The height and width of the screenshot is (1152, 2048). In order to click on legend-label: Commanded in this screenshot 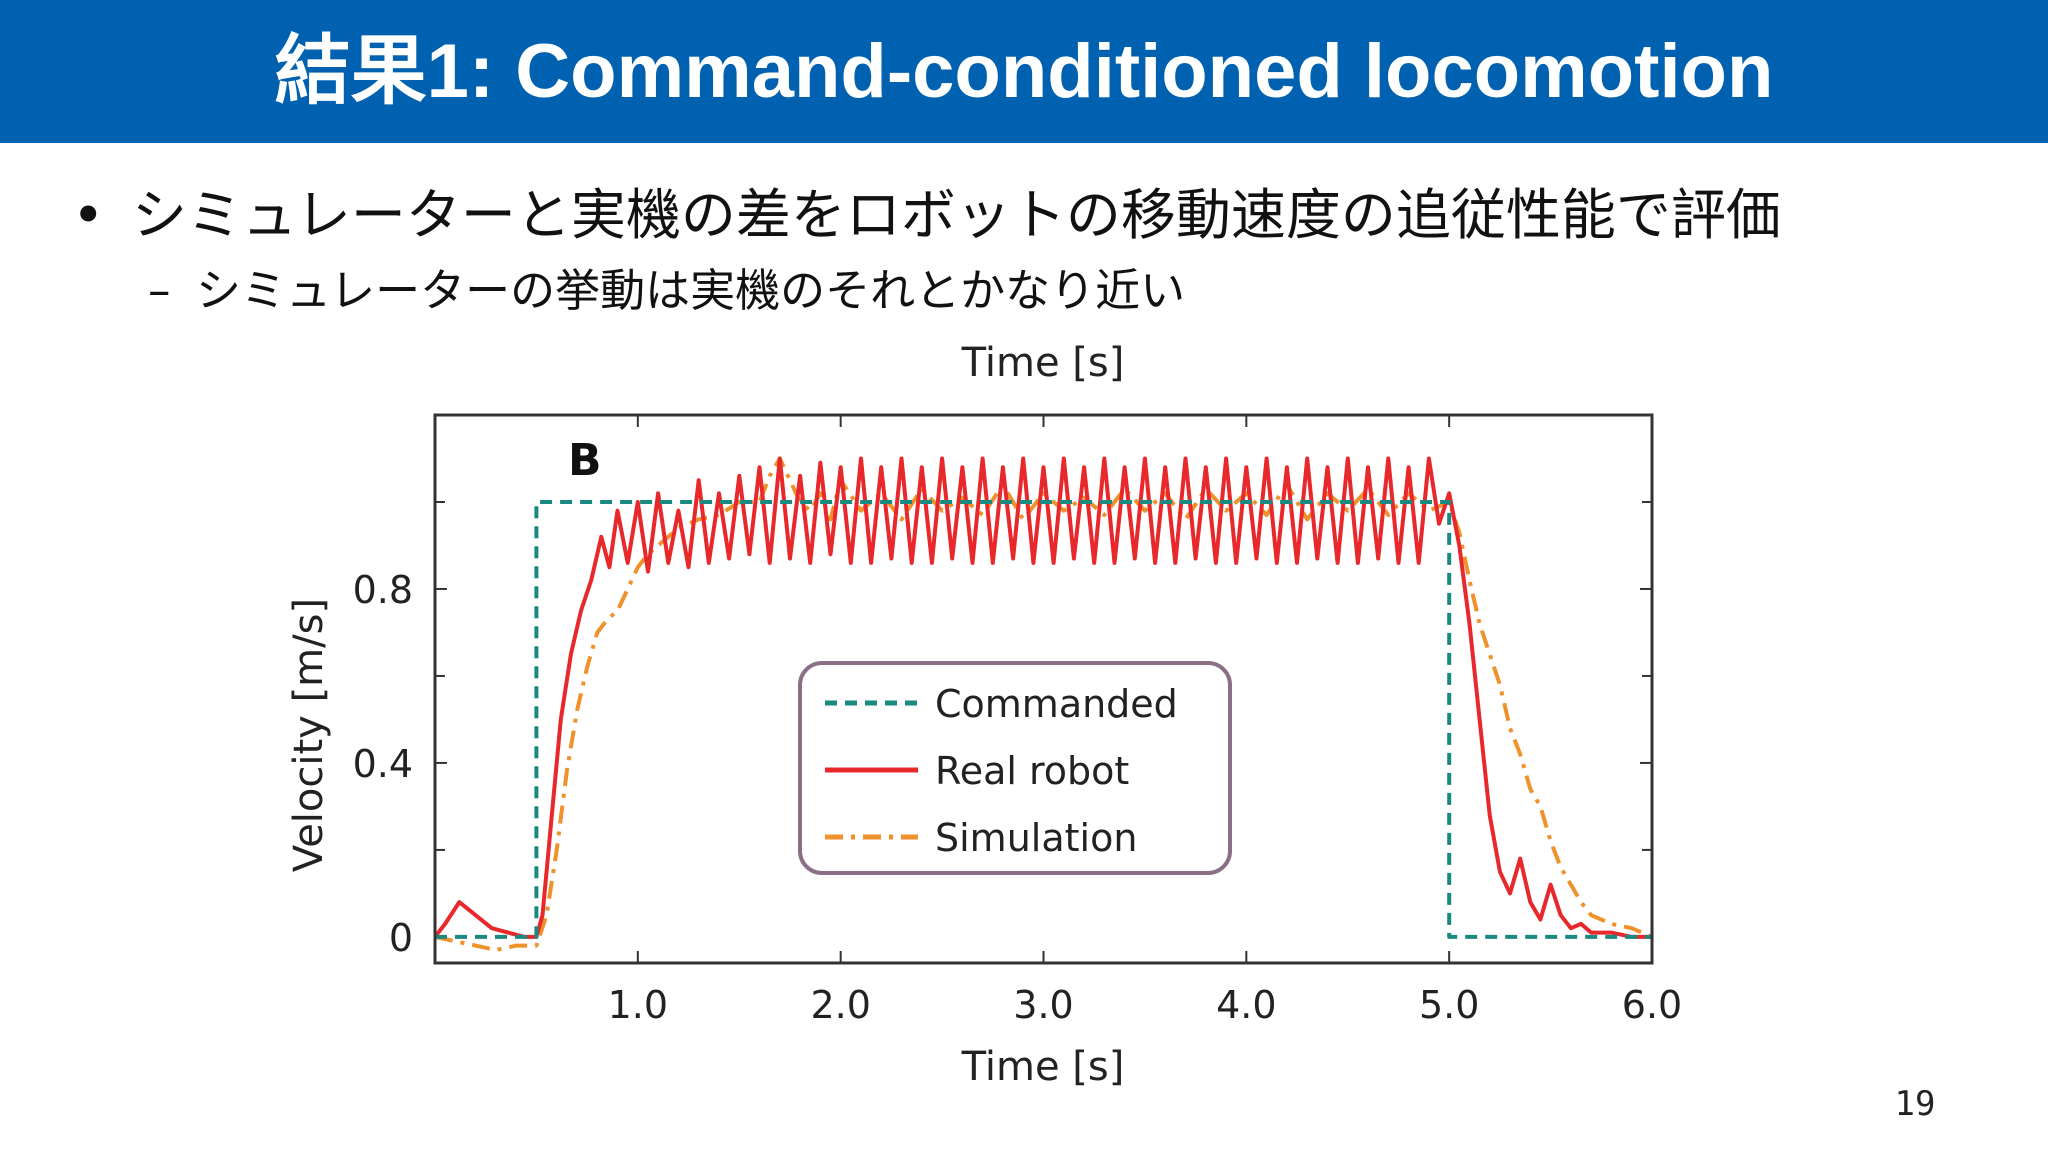, I will do `click(1056, 704)`.